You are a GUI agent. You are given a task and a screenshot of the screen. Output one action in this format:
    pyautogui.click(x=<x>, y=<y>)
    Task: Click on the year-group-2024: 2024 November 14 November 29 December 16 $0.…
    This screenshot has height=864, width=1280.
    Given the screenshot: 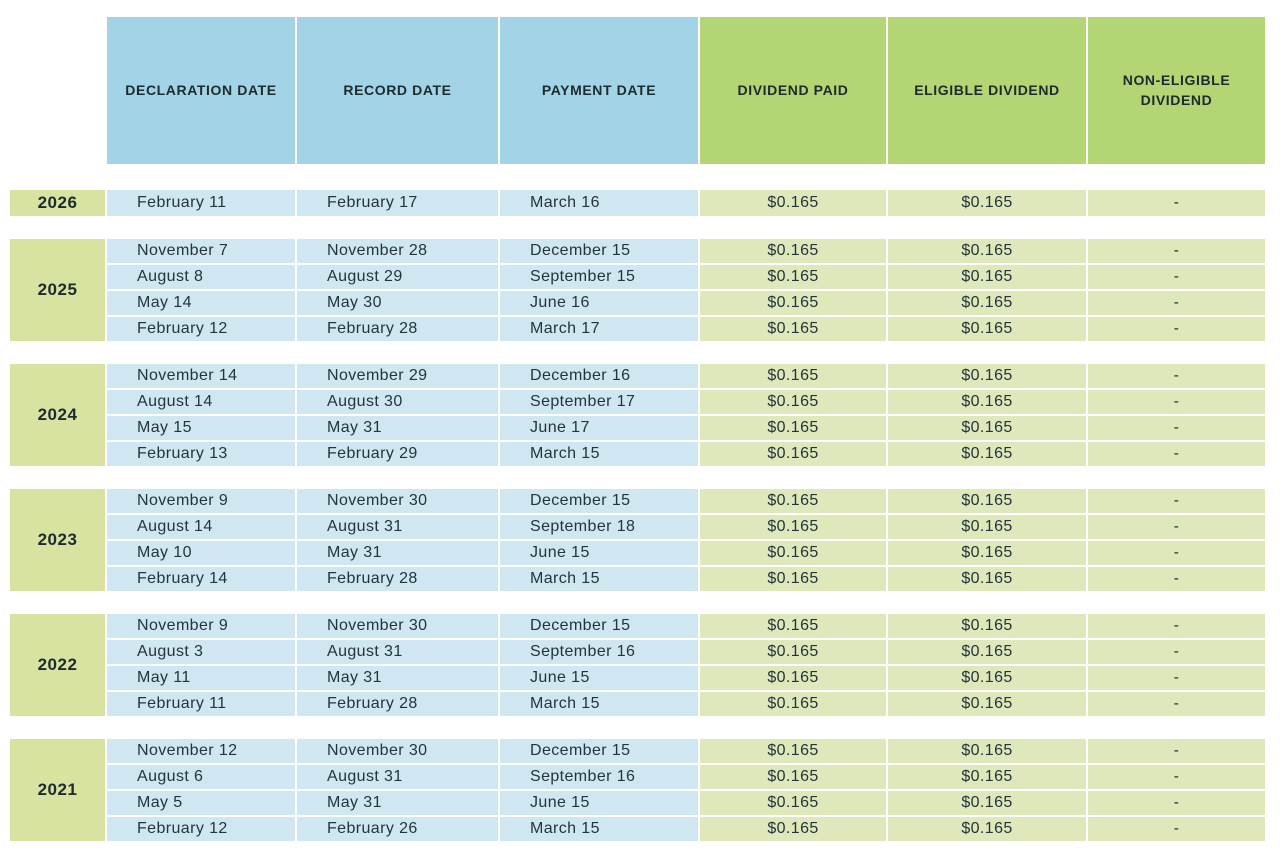 What is the action you would take?
    pyautogui.click(x=637, y=415)
    